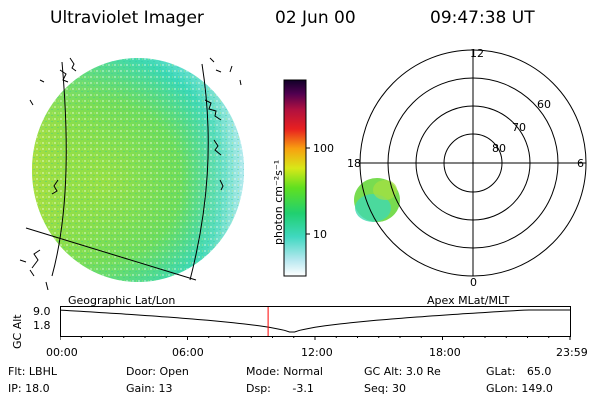 The width and height of the screenshot is (600, 400). What do you see at coordinates (62, 352) in the screenshot?
I see `x-tick-0000: 00:00` at bounding box center [62, 352].